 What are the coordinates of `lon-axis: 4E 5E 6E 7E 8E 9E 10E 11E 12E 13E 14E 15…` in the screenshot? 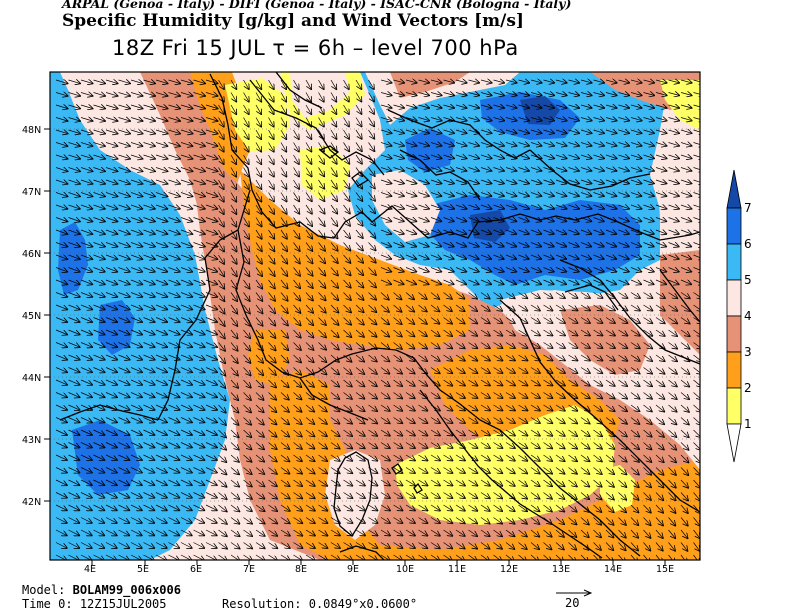 It's located at (379, 567).